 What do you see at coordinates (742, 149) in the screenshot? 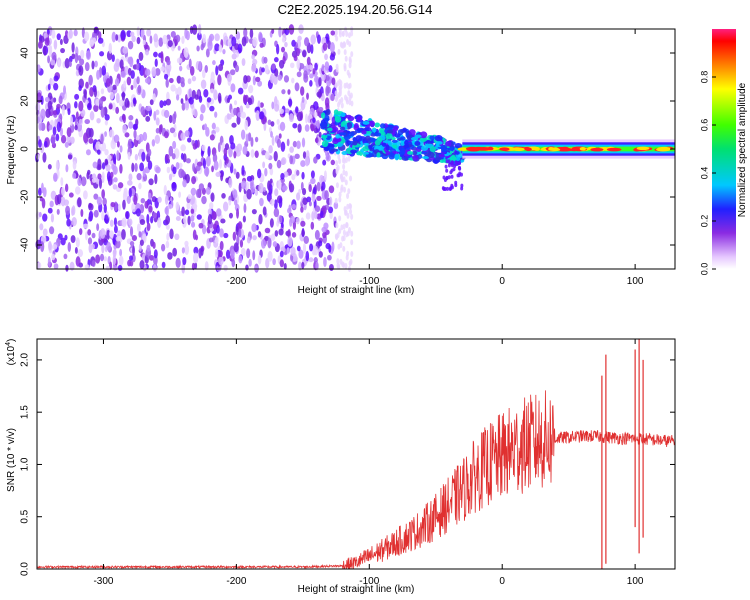
I see `colorbar-label: Normalized spectral amplitude` at bounding box center [742, 149].